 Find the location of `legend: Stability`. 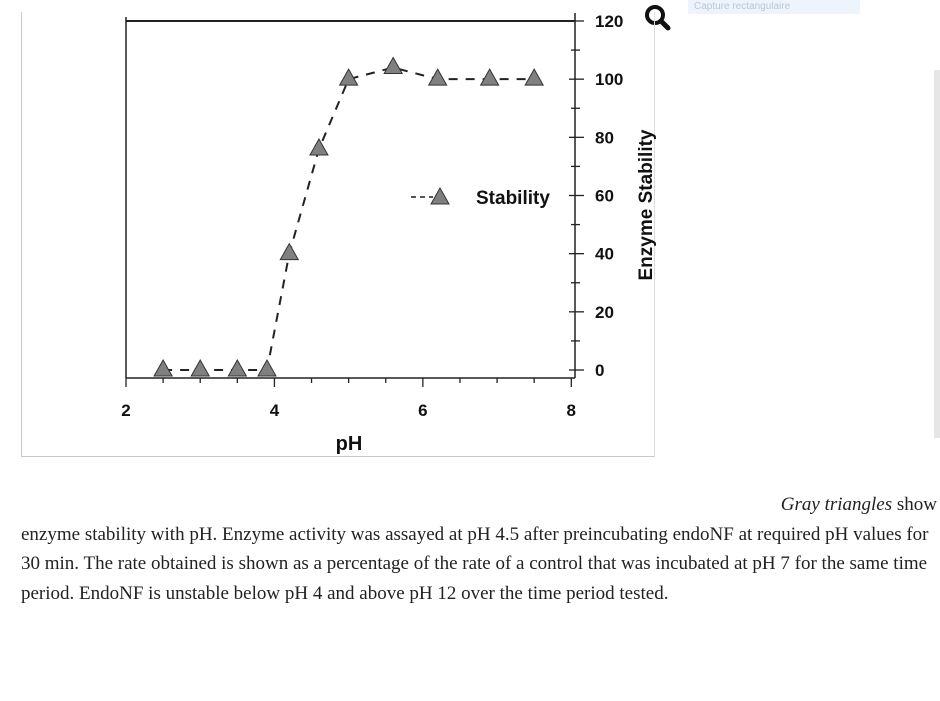

legend: Stability is located at coordinates (480, 197).